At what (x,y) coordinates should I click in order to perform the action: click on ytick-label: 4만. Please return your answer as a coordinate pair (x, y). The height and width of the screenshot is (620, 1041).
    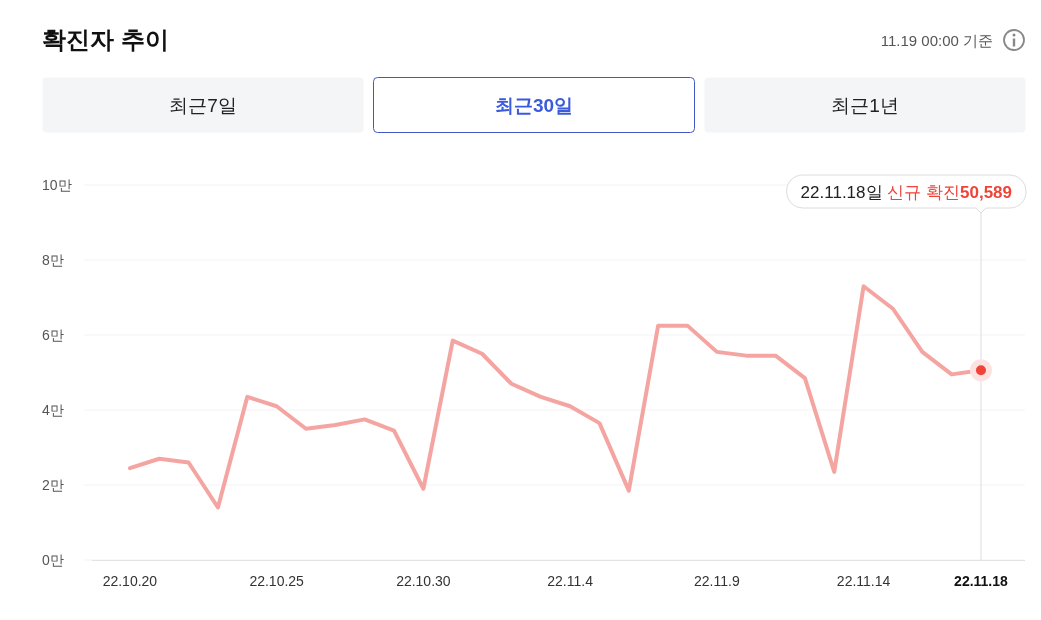
    Looking at the image, I should click on (53, 410).